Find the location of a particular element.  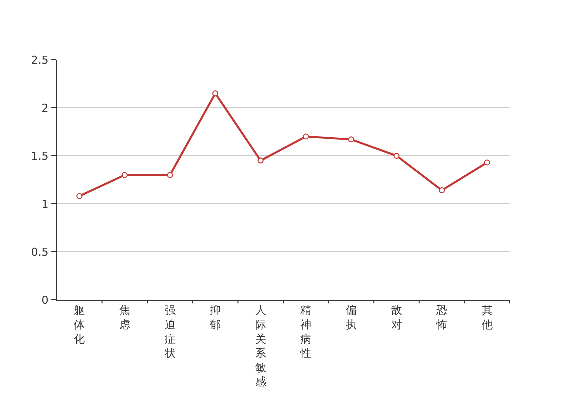

x-tick-label: 其他 is located at coordinates (487, 318).